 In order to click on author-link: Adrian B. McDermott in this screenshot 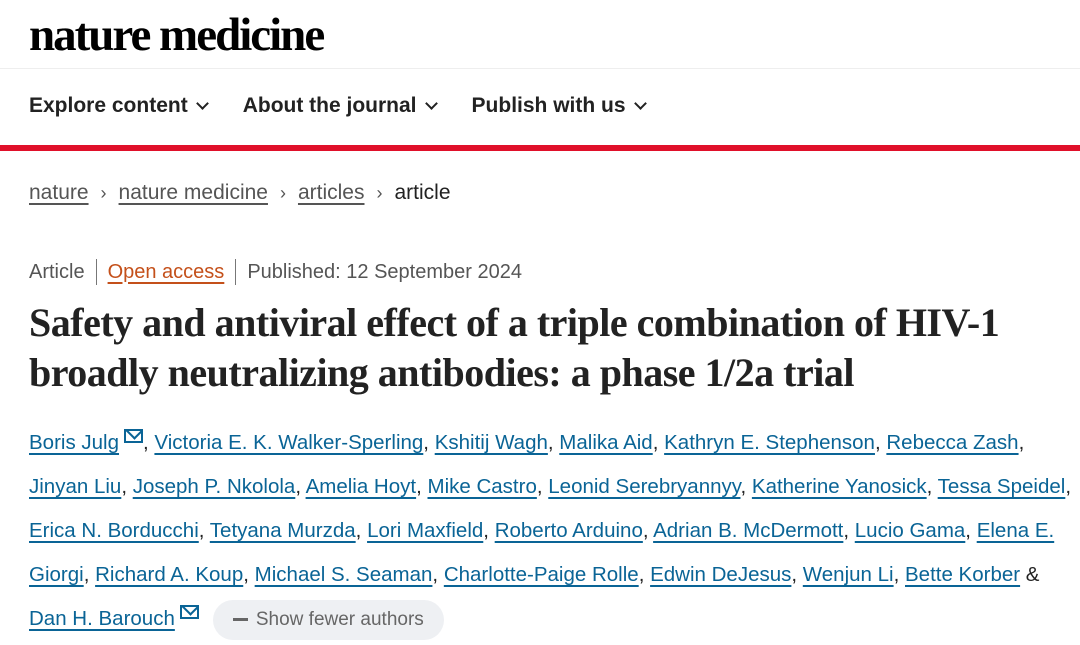, I will do `click(748, 530)`.